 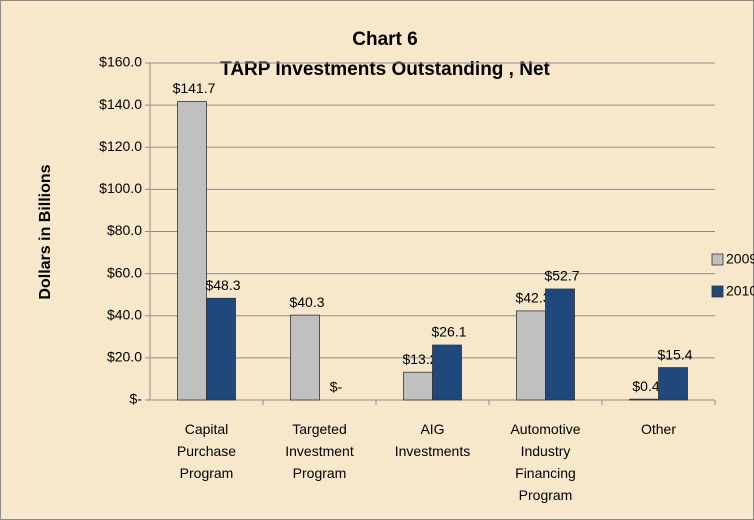 I want to click on value-label: $26.1, so click(x=448, y=332).